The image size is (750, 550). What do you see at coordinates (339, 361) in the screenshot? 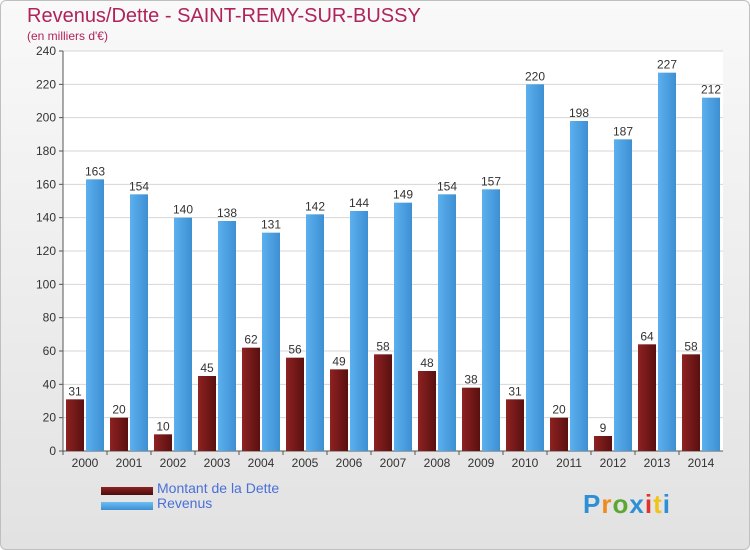
I see `data-label-dette: 49` at bounding box center [339, 361].